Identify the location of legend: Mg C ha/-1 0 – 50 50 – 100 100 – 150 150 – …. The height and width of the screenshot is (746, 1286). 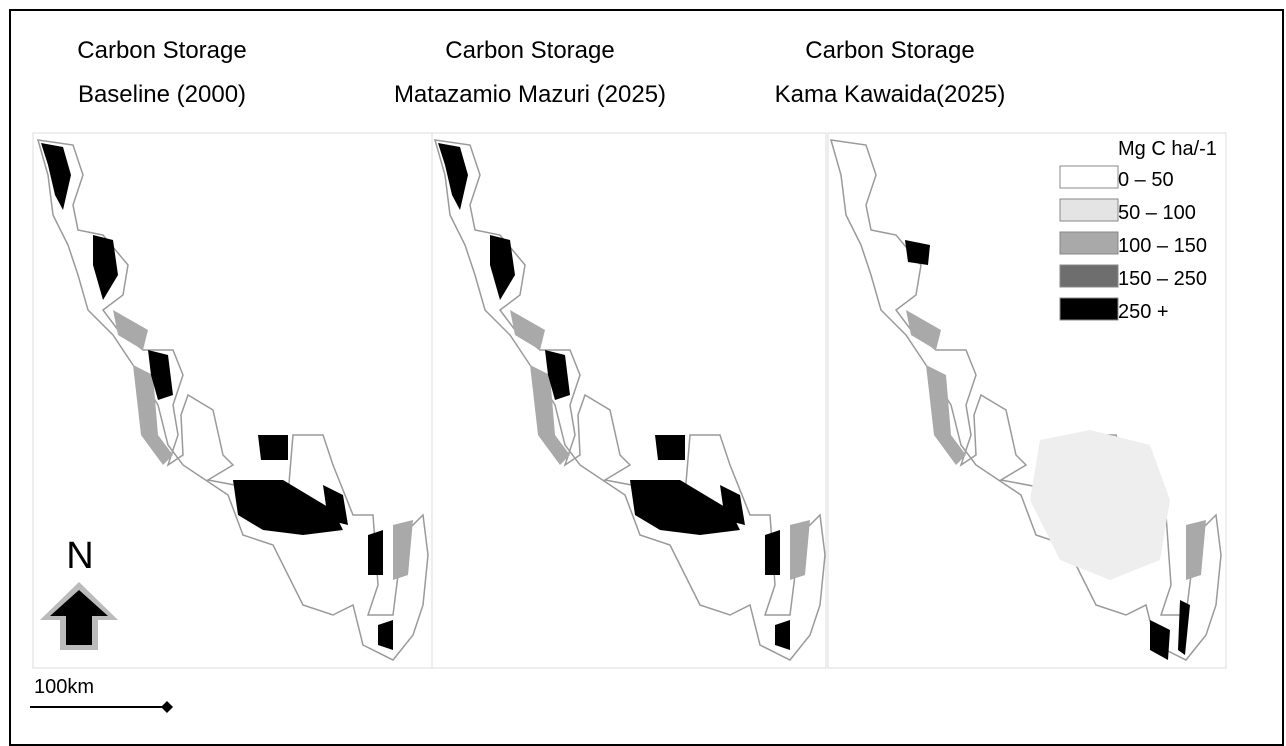
(1138, 230).